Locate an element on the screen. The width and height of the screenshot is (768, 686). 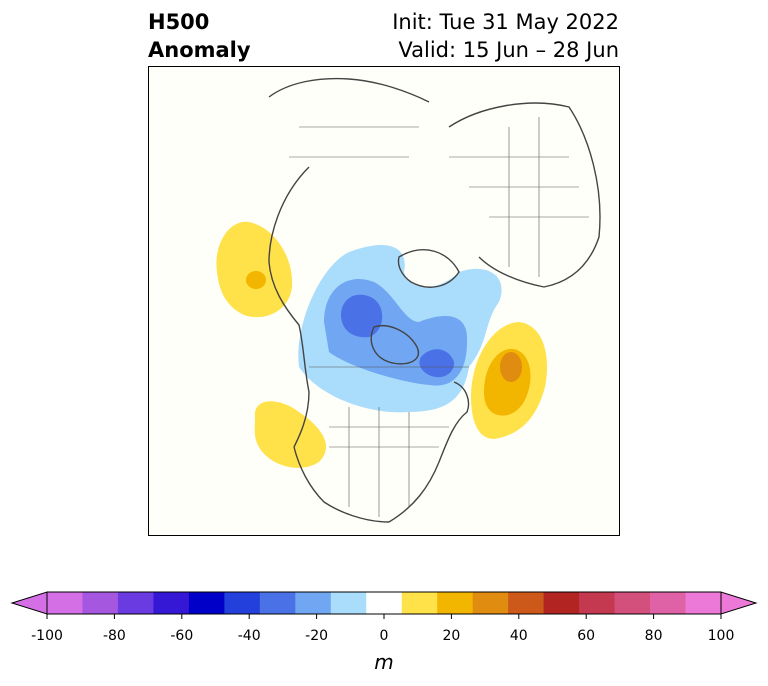
colorbar-tick-label: 40 is located at coordinates (518, 636).